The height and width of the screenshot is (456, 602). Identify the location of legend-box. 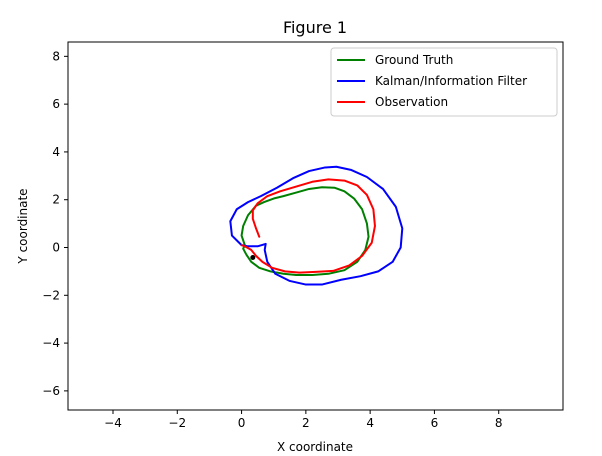
(444, 82).